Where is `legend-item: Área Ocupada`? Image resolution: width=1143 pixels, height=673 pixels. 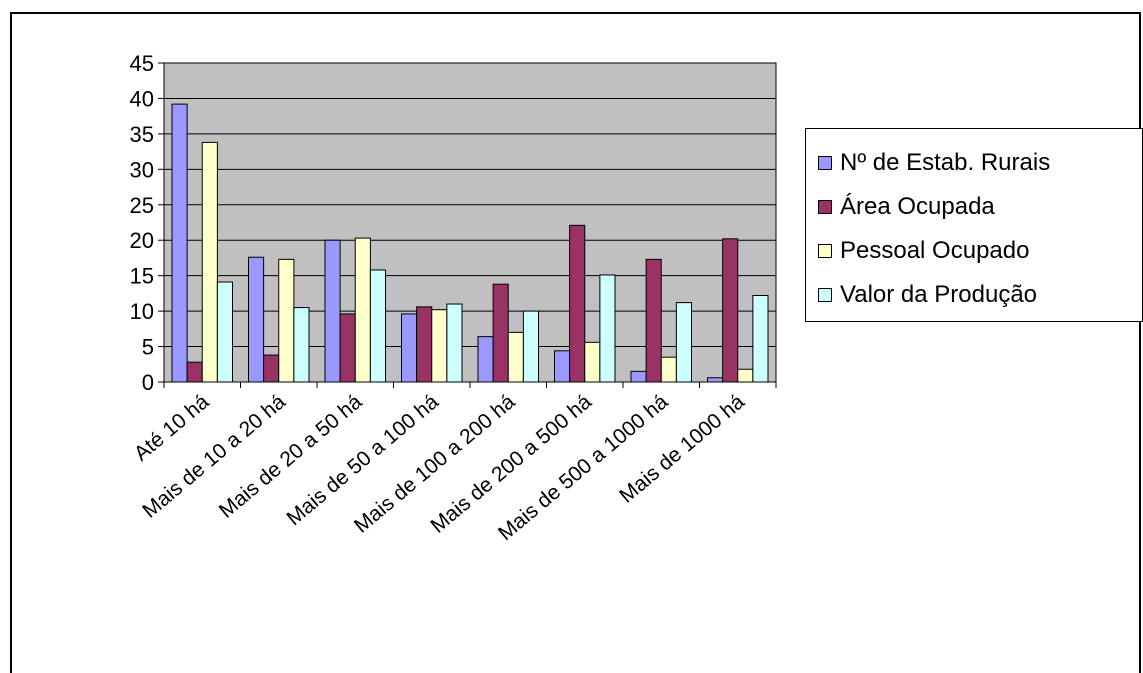
legend-item: Área Ocupada is located at coordinates (974, 207).